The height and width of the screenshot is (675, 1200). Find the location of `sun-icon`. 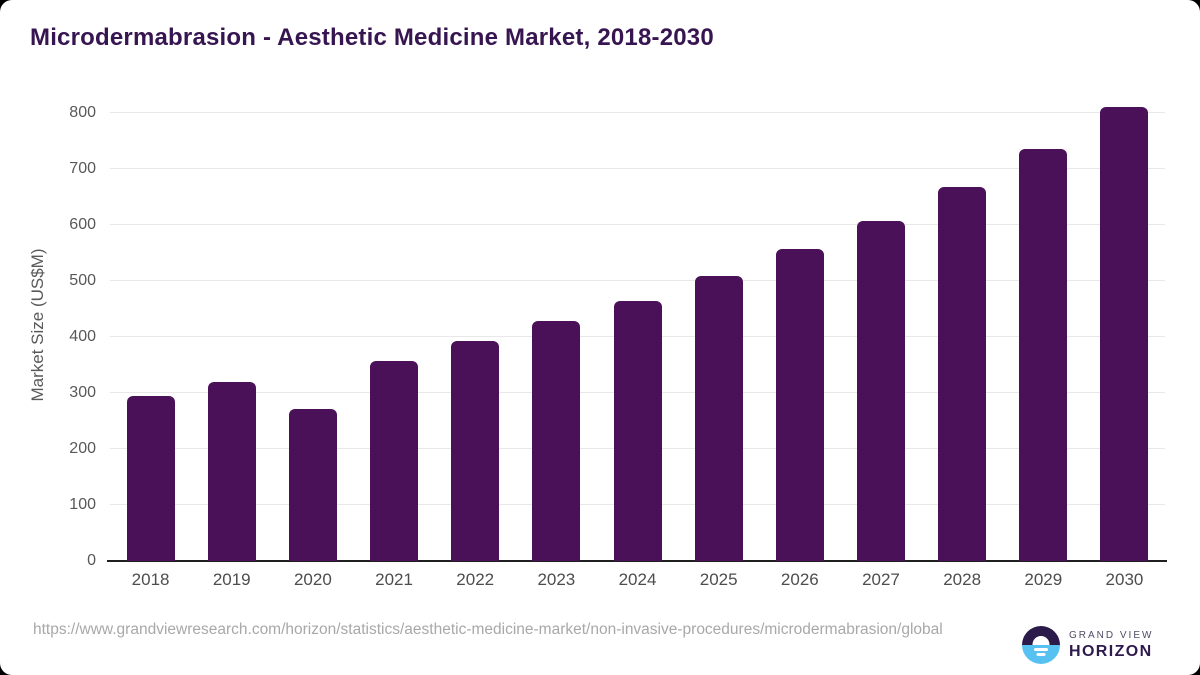

sun-icon is located at coordinates (1041, 640).